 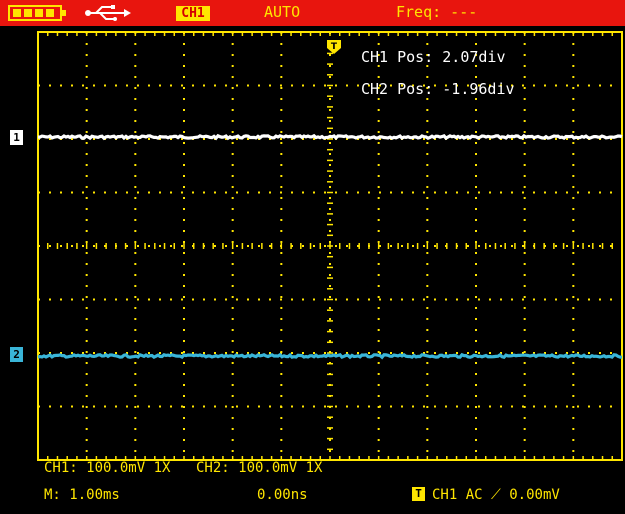 I want to click on trigger-info: CH1 AC ⟋ 0.00mV, so click(x=496, y=495).